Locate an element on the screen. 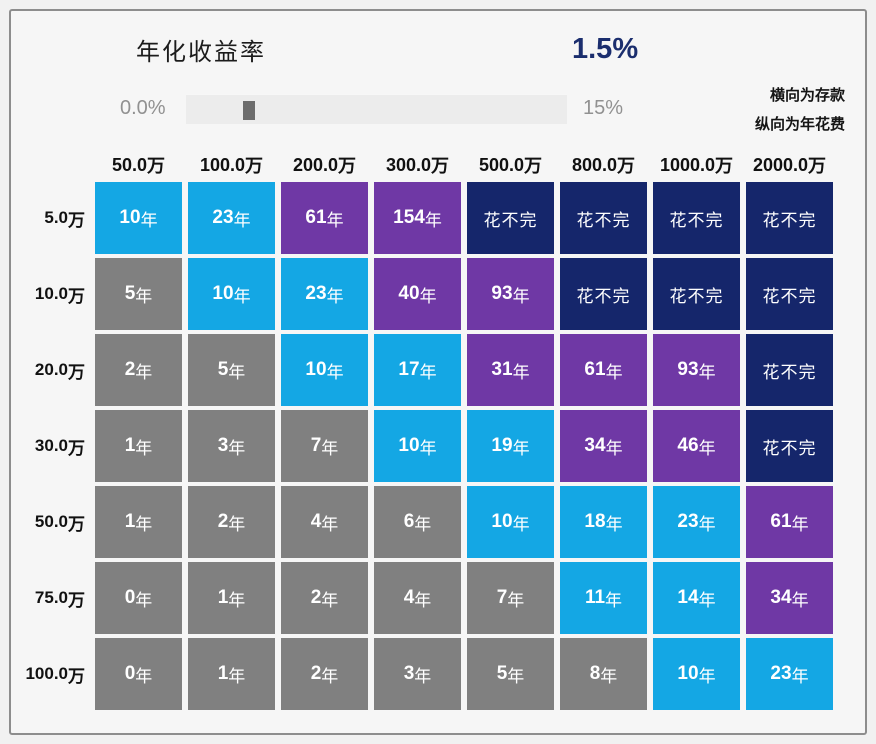  note-vertical-spending: 纵向为年花费 is located at coordinates (799, 125).